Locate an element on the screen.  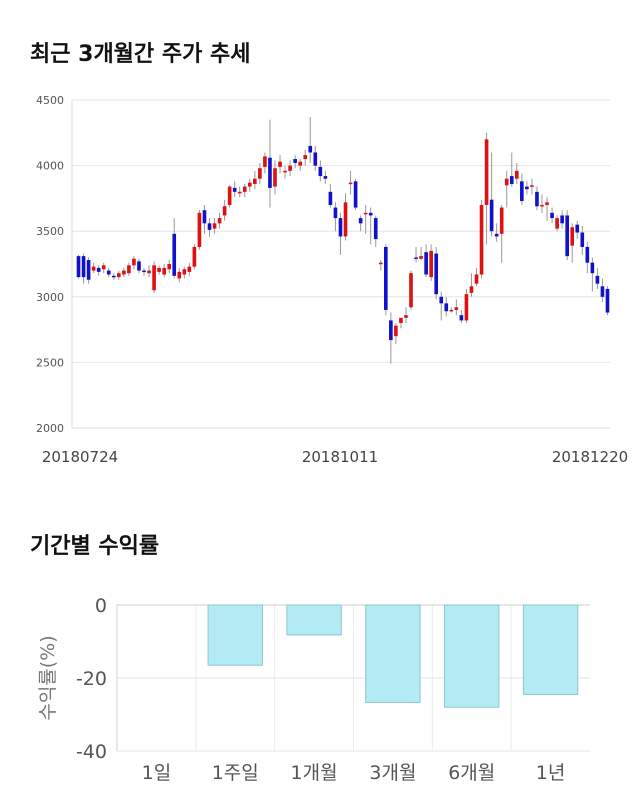
y-axis-label: 수익률(%) is located at coordinates (48, 677).